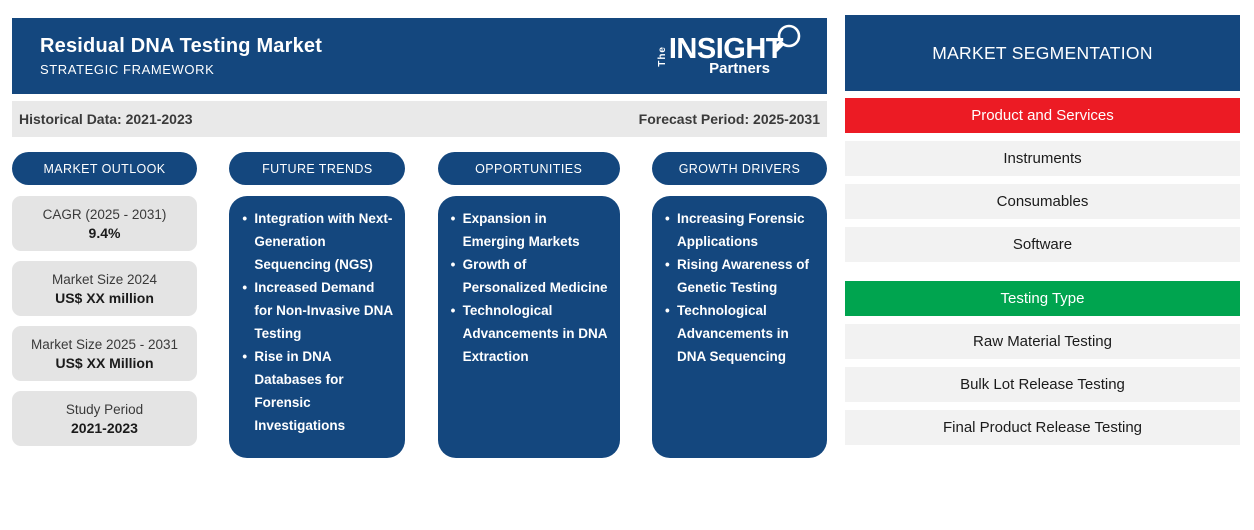 This screenshot has width=1254, height=530. Describe the element at coordinates (181, 46) in the screenshot. I see `page-title: Residual DNA Testing Market` at that location.